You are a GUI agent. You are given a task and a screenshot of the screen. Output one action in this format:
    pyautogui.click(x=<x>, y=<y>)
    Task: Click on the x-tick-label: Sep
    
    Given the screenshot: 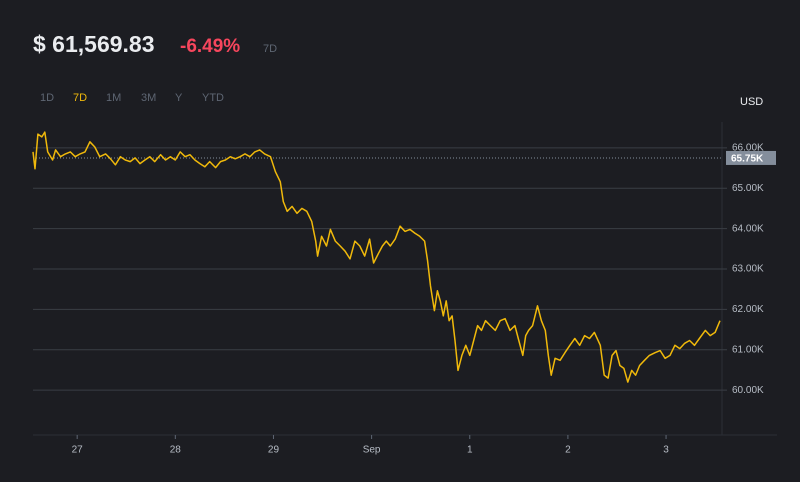 What is the action you would take?
    pyautogui.click(x=372, y=450)
    